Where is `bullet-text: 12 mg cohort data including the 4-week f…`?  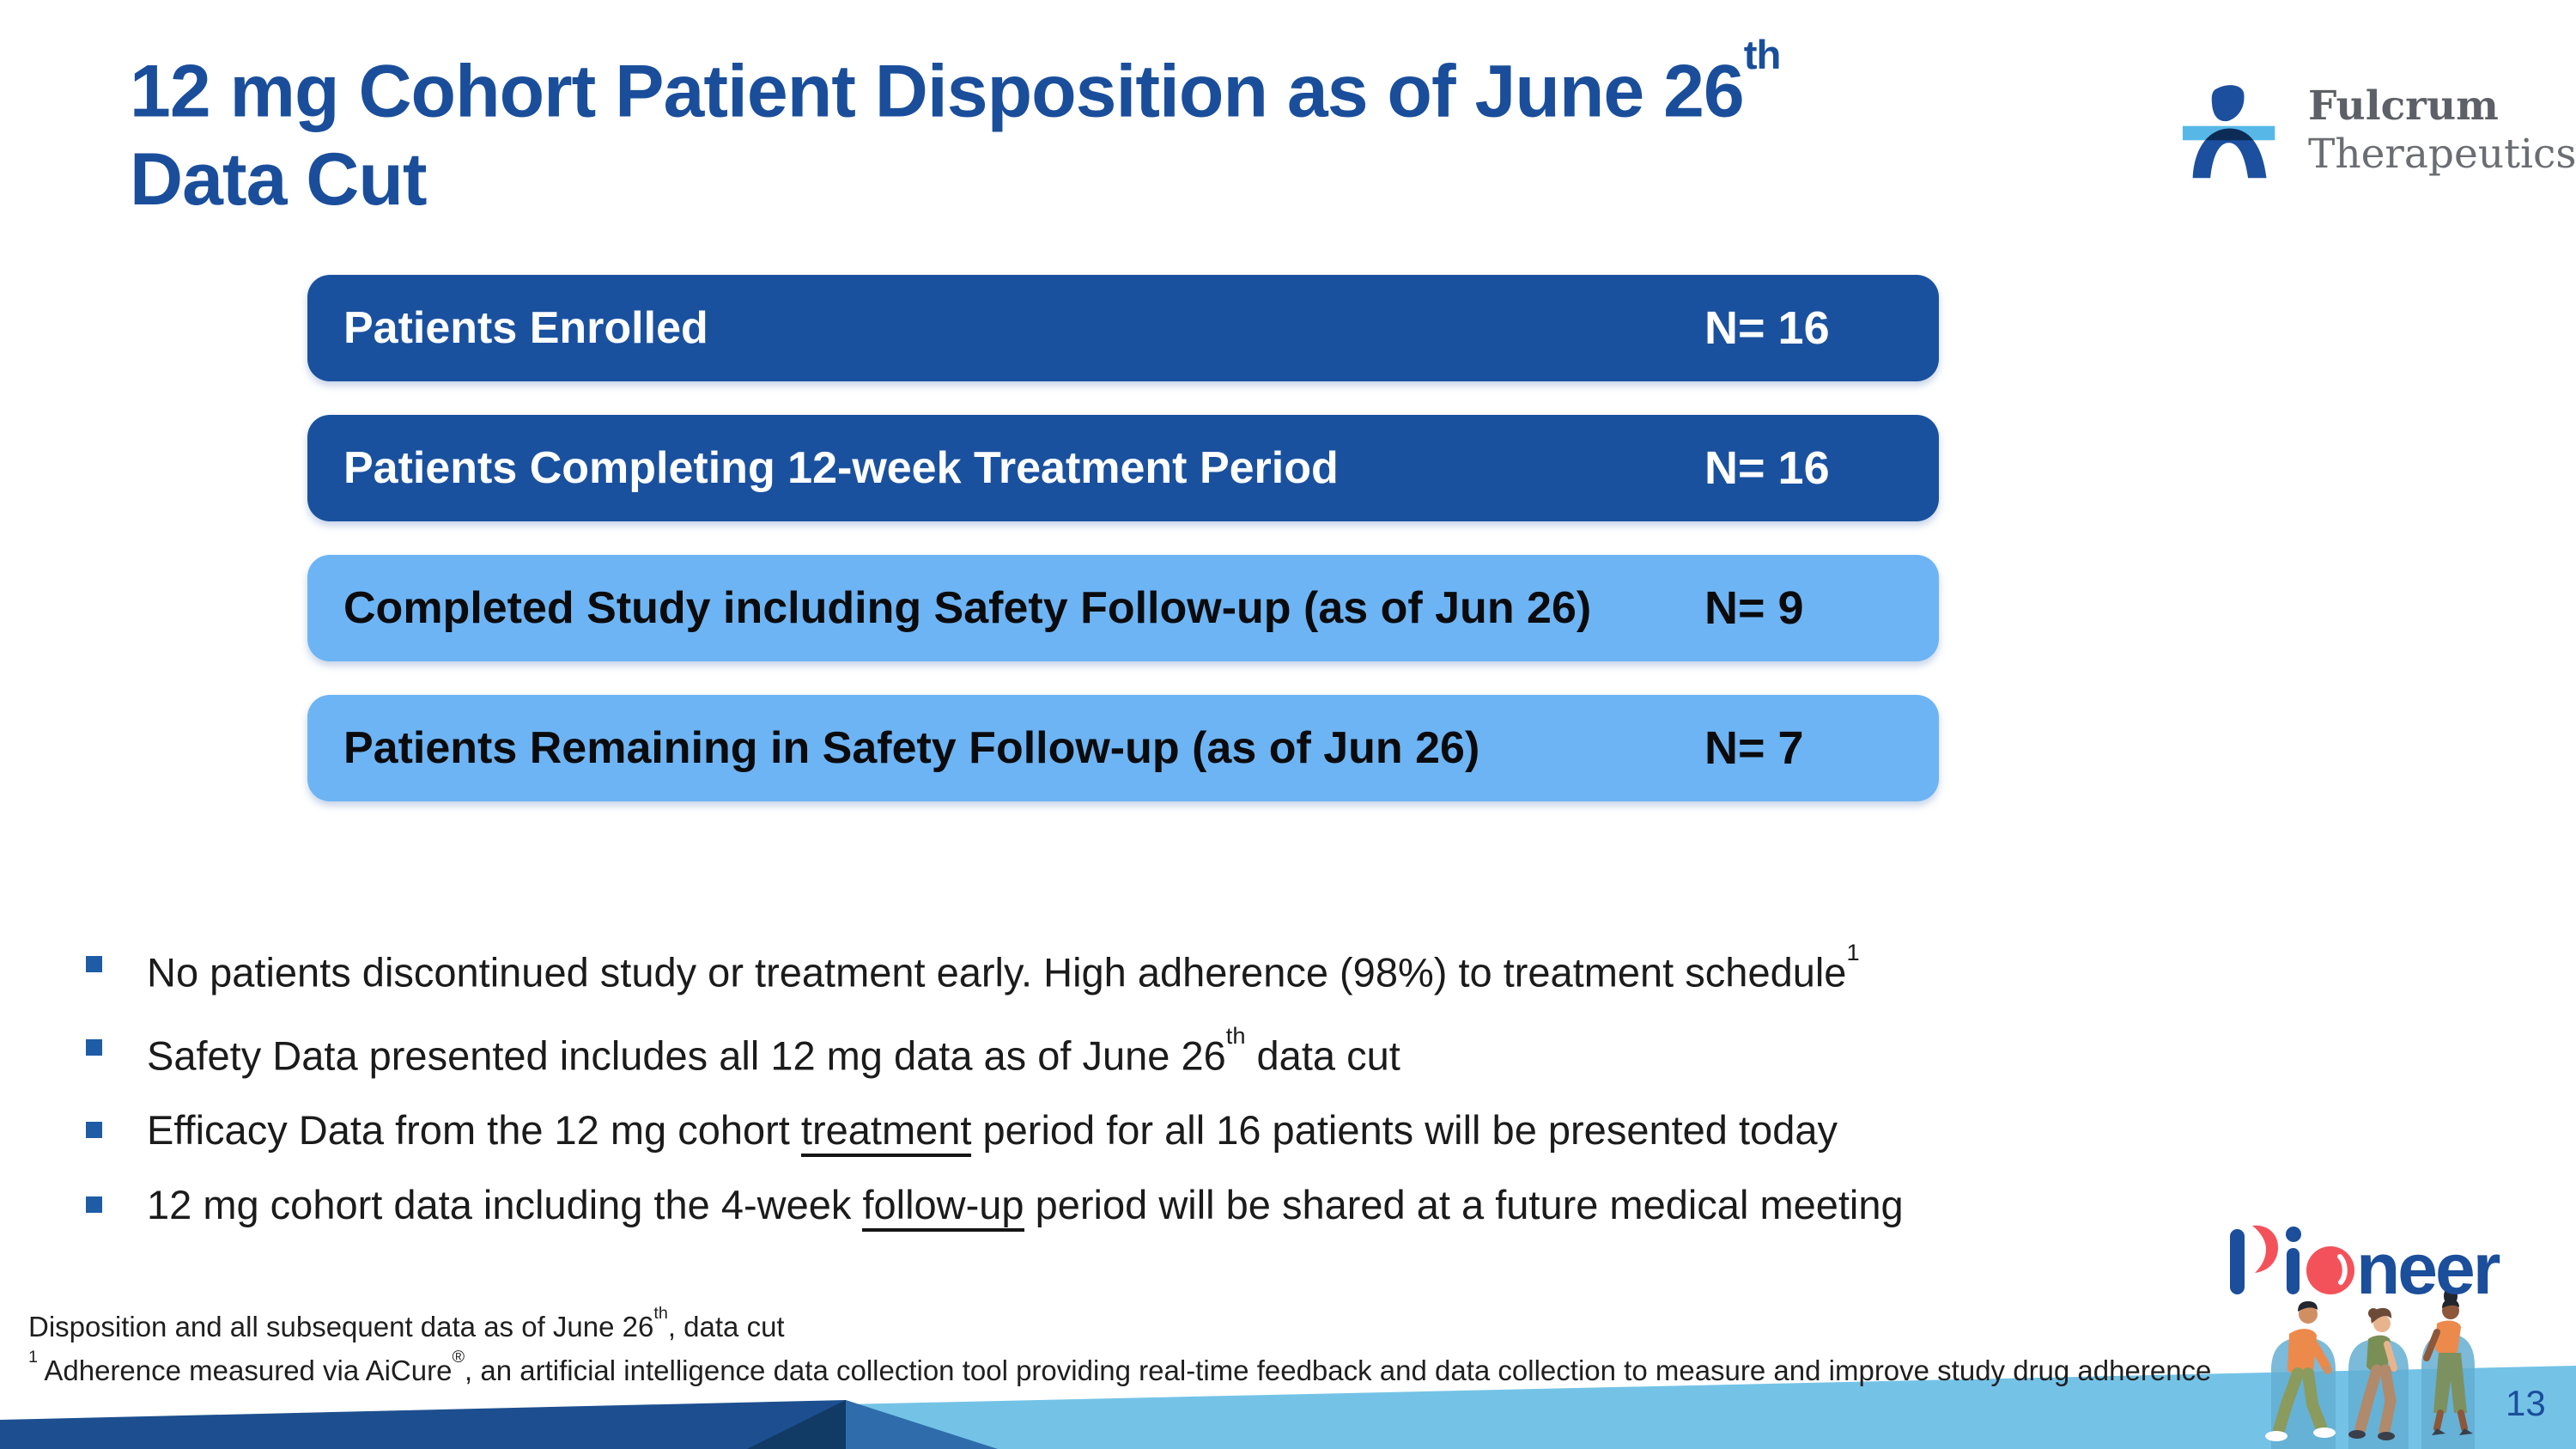
bullet-text: 12 mg cohort data including the 4-week f… is located at coordinates (1025, 1206).